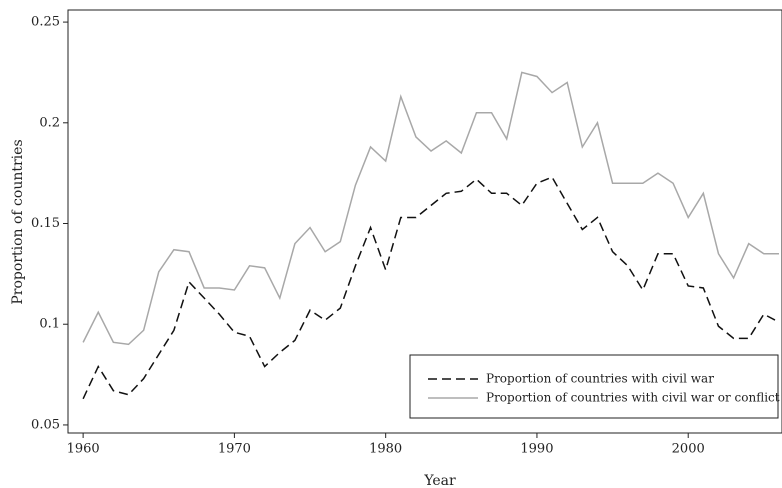 This screenshot has height=488, width=782. What do you see at coordinates (536, 449) in the screenshot?
I see `x-tick-label: 1990` at bounding box center [536, 449].